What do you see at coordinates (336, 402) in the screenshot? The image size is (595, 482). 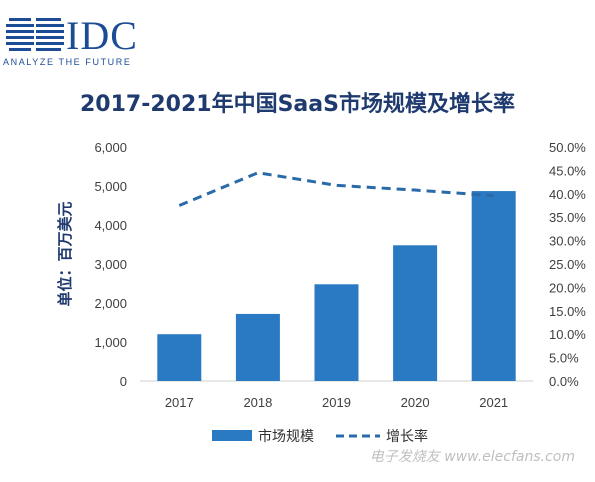 I see `x-tick-label: 2019` at bounding box center [336, 402].